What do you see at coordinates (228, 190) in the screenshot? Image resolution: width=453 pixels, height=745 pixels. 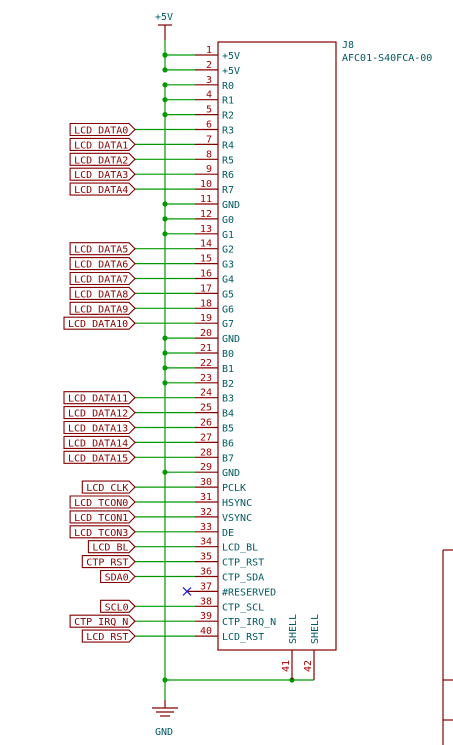 I see `pin-name: R7` at bounding box center [228, 190].